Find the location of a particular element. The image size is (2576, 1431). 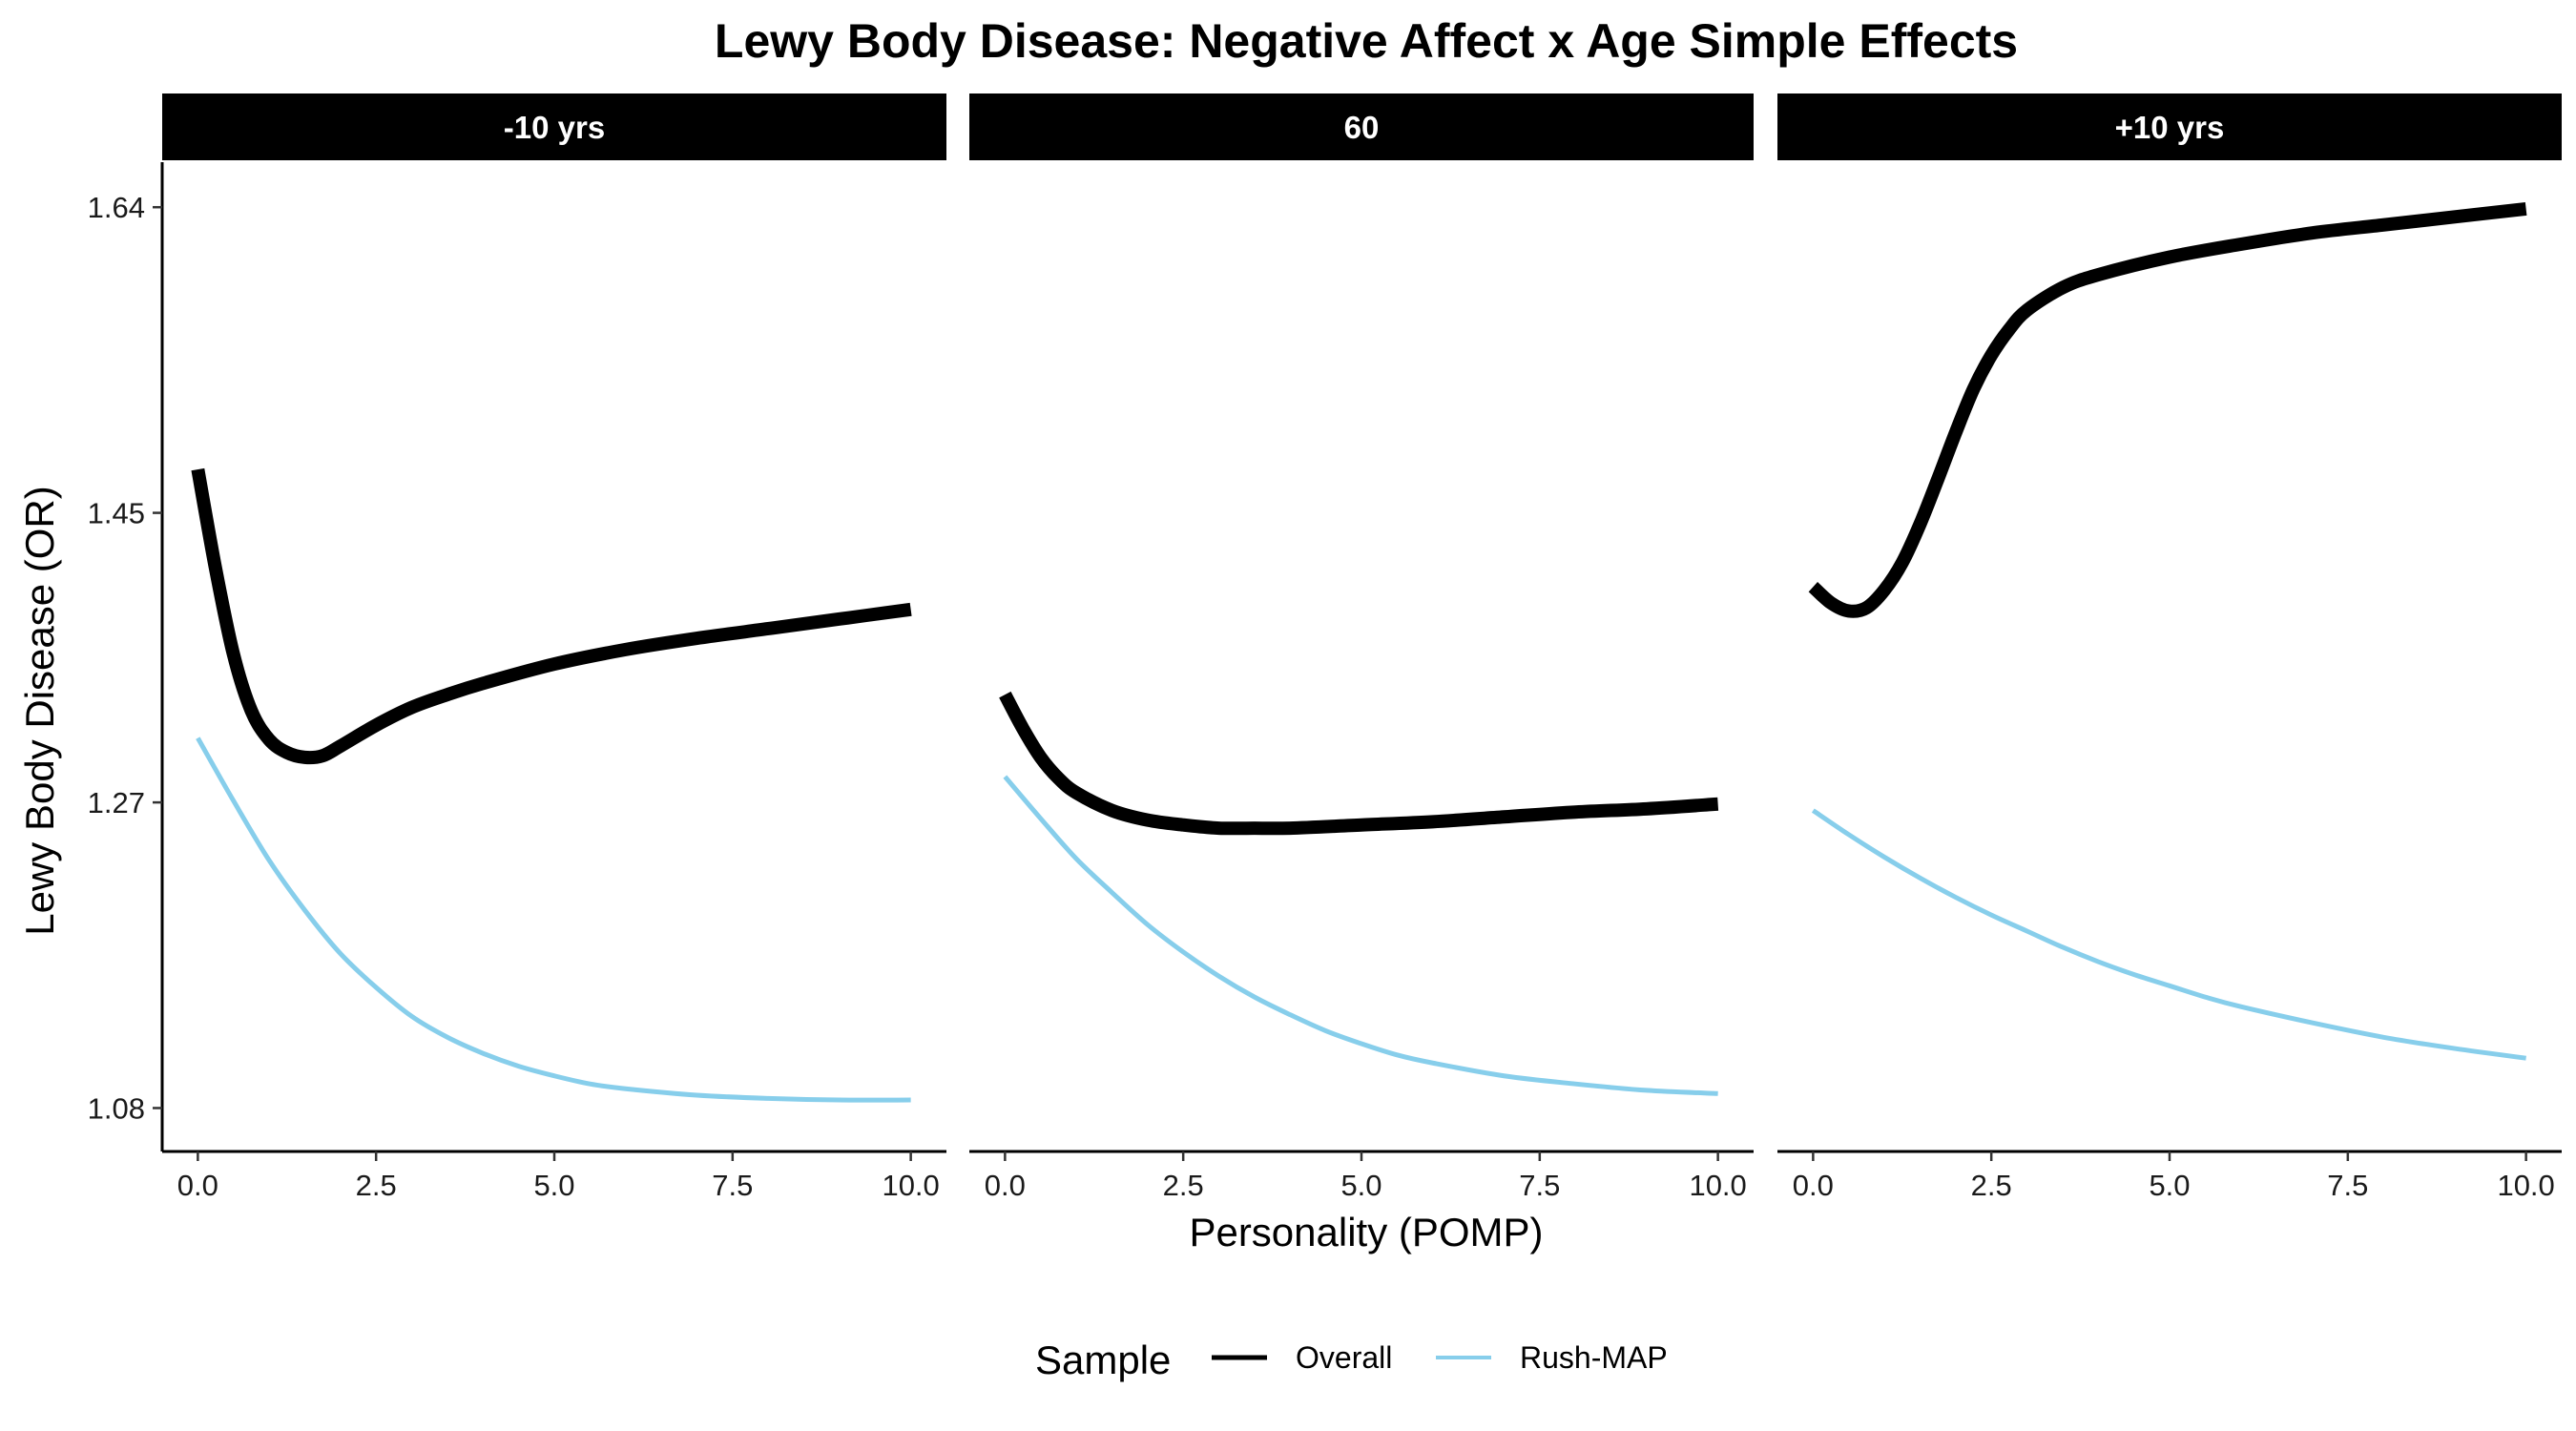

facet-strip-label: -10 yrs is located at coordinates (554, 127).